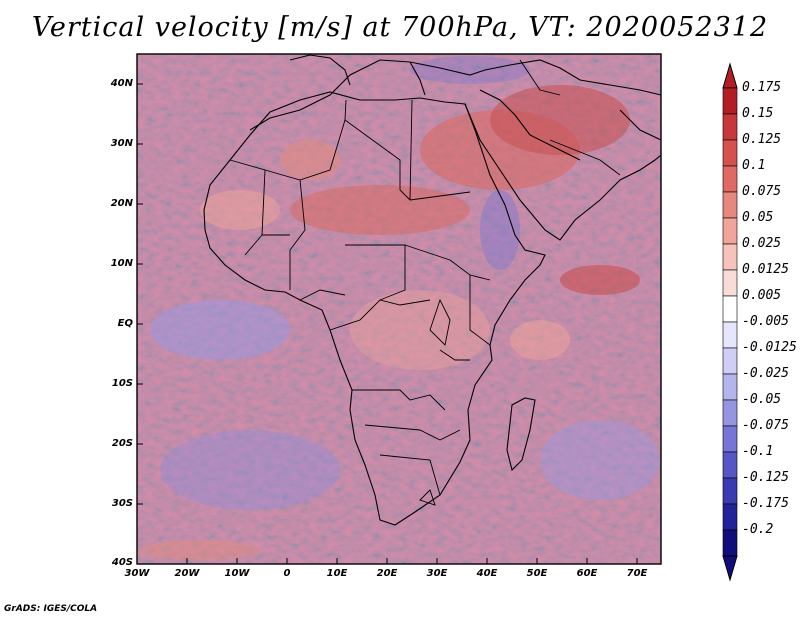 The height and width of the screenshot is (618, 800). I want to click on lat-label-20n: 20N, so click(121, 203).